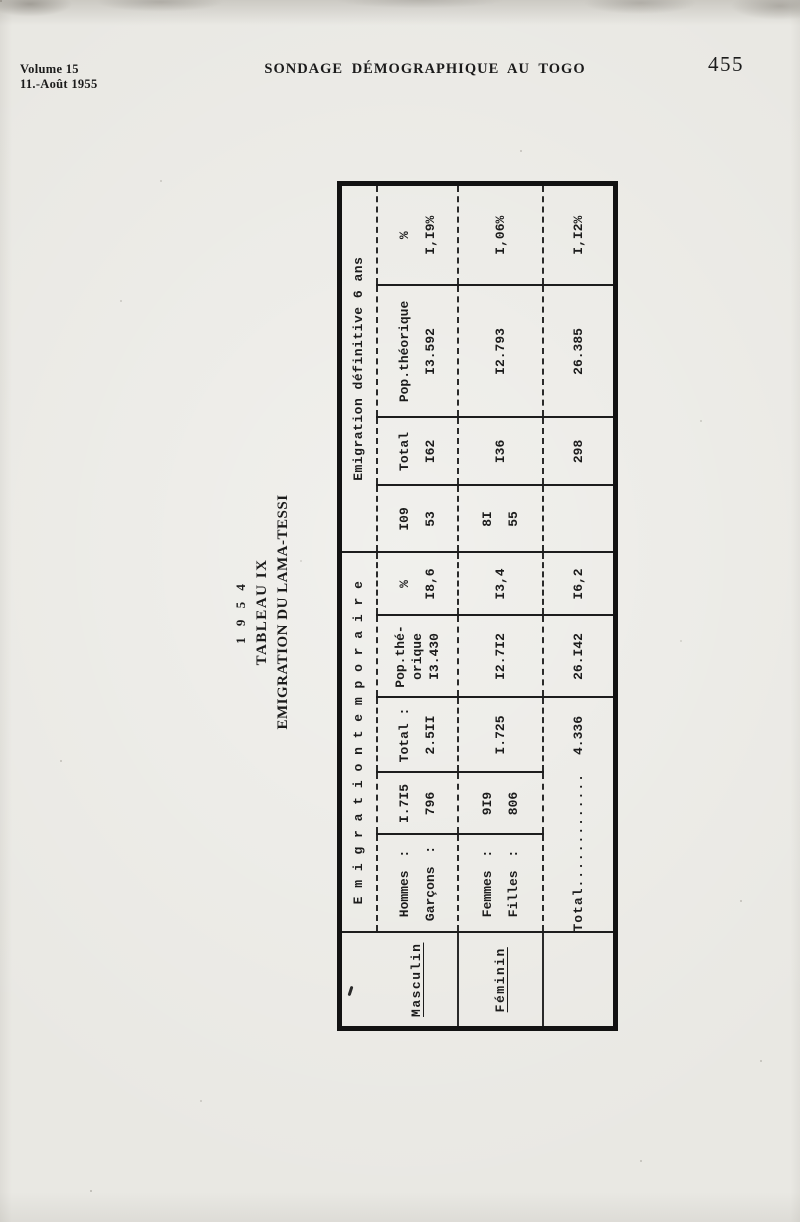  Describe the element at coordinates (359, 981) in the screenshot. I see `corner-cell` at that location.